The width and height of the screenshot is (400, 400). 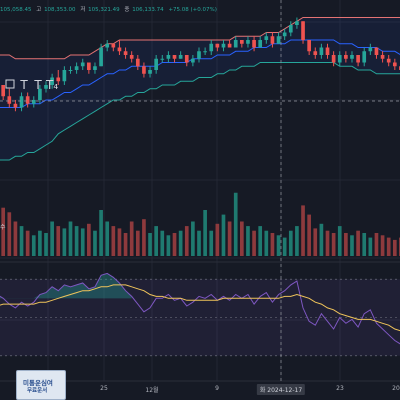 I want to click on date-label: 2024-12-17, so click(x=285, y=390).